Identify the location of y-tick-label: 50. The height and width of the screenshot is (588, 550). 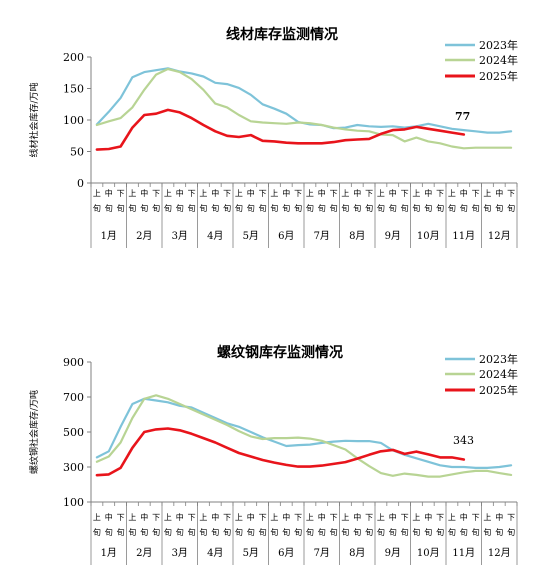
(77, 152).